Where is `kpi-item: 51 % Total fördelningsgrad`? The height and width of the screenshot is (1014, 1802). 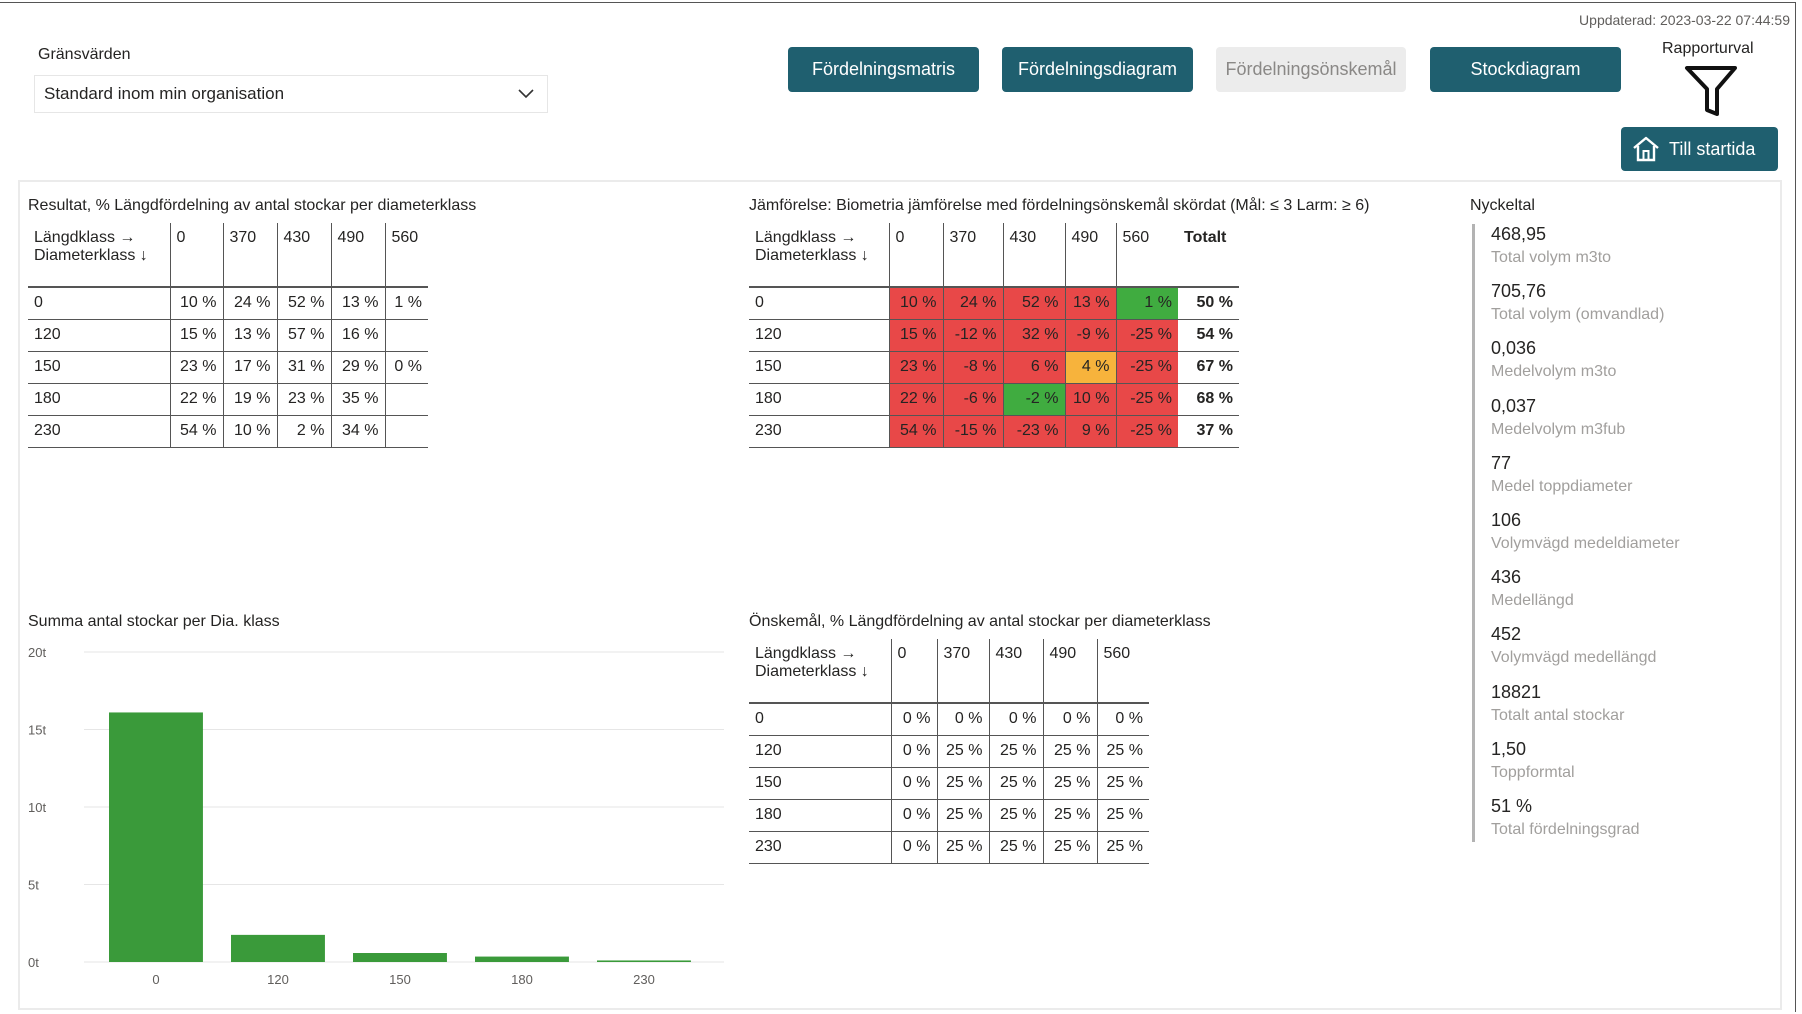 kpi-item: 51 % Total fördelningsgrad is located at coordinates (1565, 817).